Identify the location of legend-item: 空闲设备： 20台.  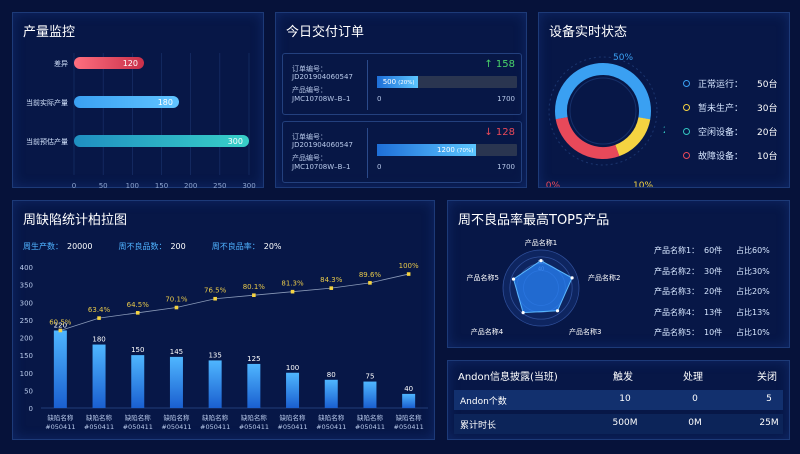
(730, 131).